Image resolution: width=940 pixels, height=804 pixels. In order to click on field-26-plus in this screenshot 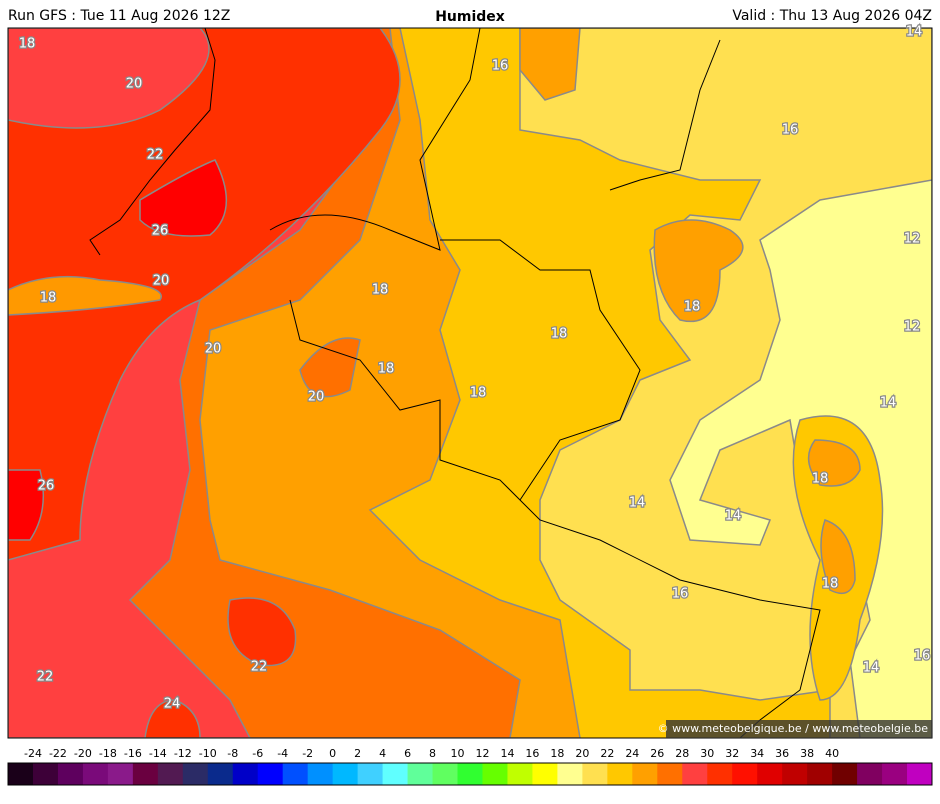, I will do `click(117, 350)`.